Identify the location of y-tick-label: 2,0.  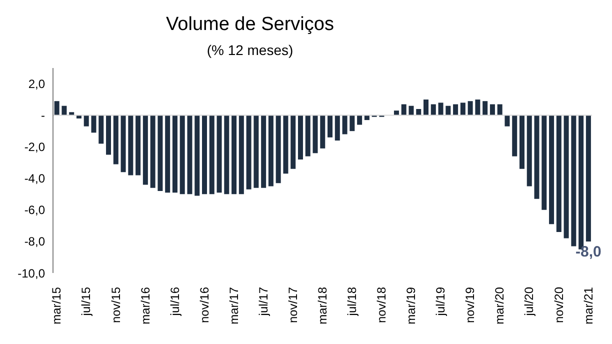
(37, 84).